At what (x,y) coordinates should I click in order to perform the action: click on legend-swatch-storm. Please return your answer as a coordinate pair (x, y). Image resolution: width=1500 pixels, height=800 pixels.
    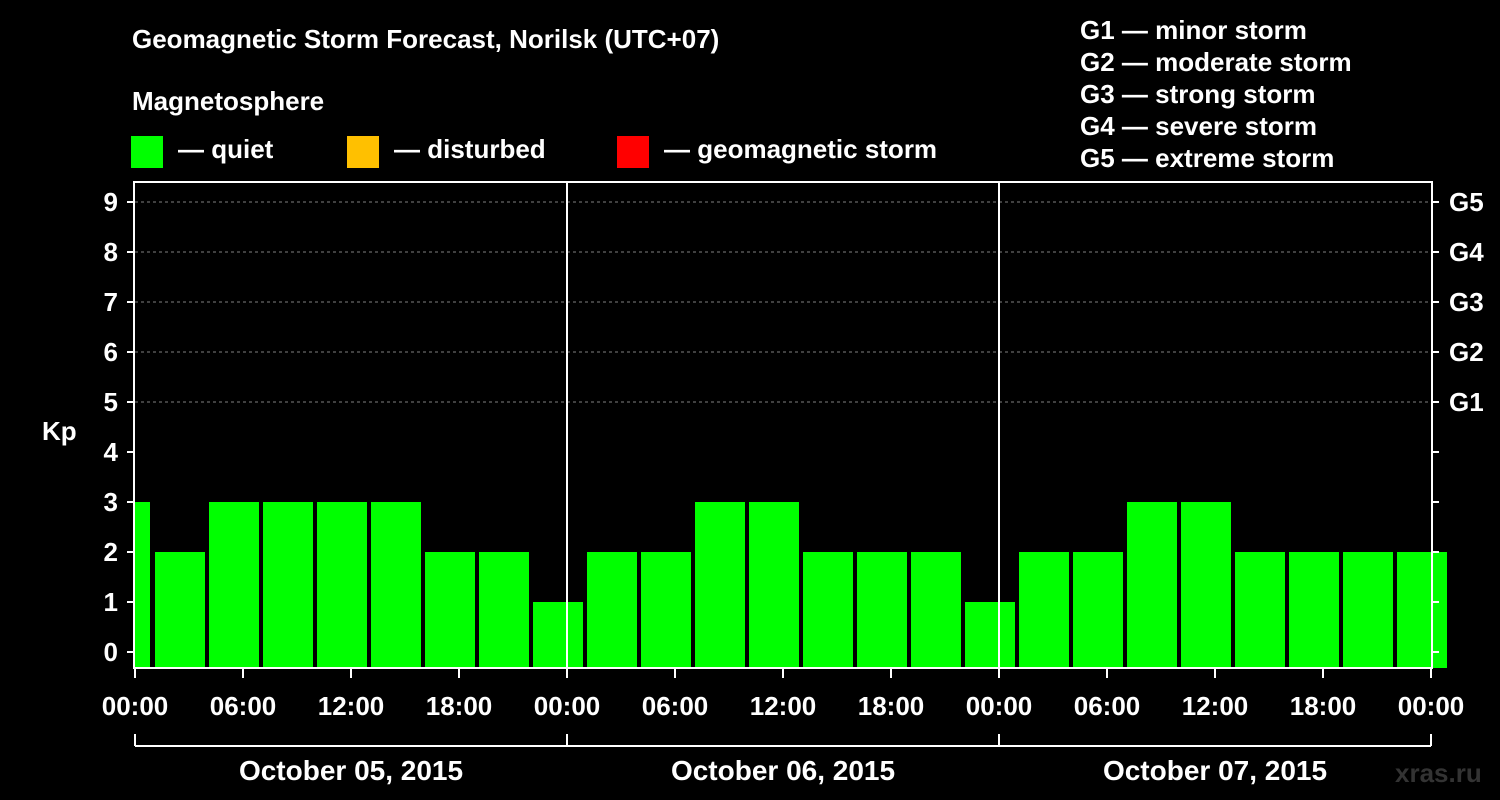
    Looking at the image, I should click on (633, 152).